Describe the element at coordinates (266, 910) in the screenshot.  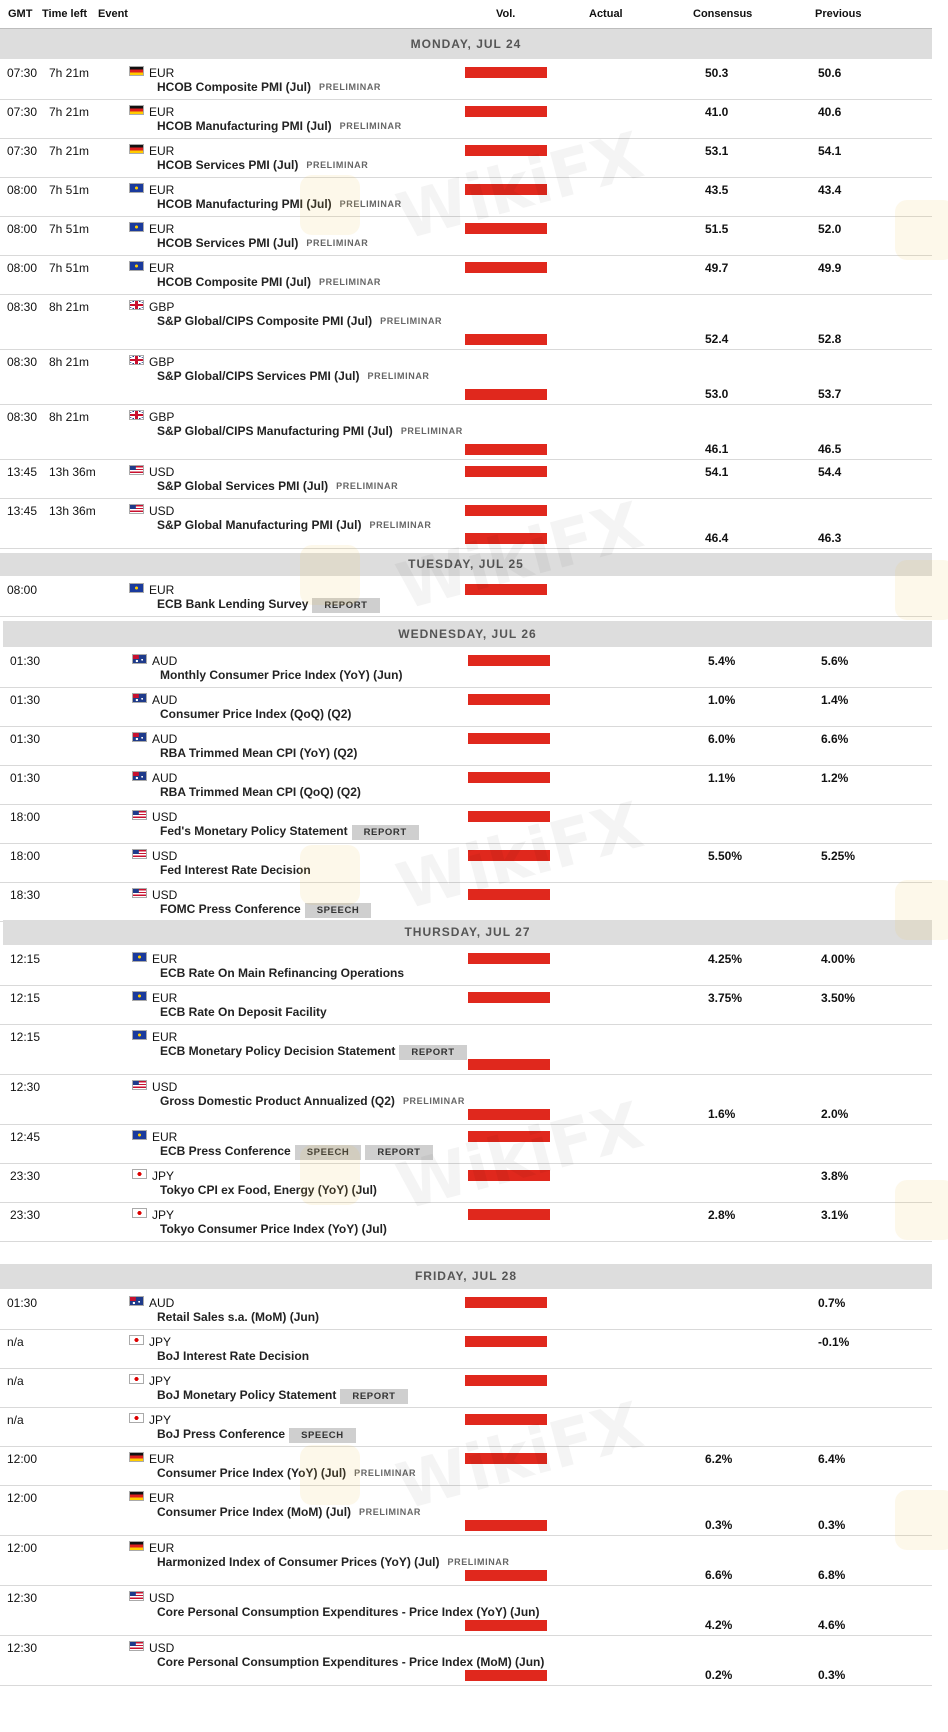
I see `event-name: FOMC Press Conference SPEECH` at that location.